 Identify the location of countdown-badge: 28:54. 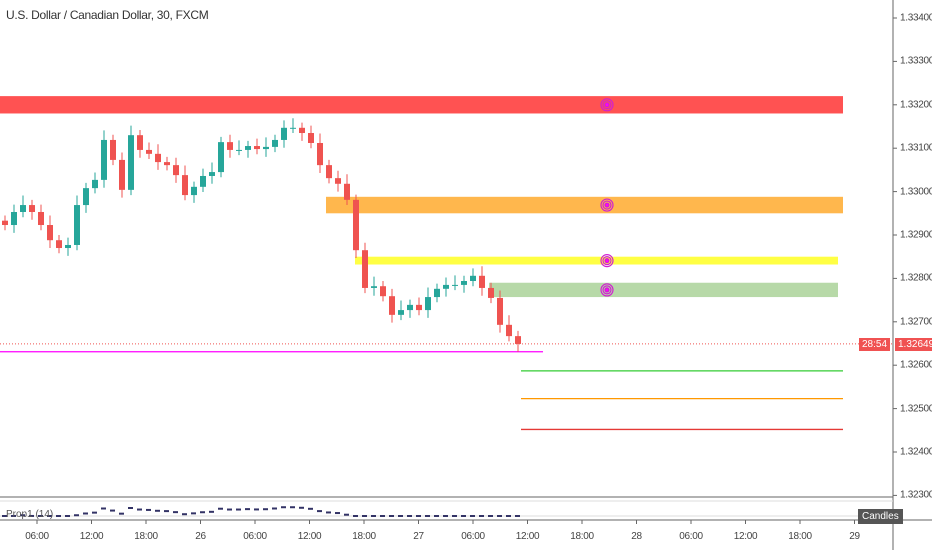
(875, 344).